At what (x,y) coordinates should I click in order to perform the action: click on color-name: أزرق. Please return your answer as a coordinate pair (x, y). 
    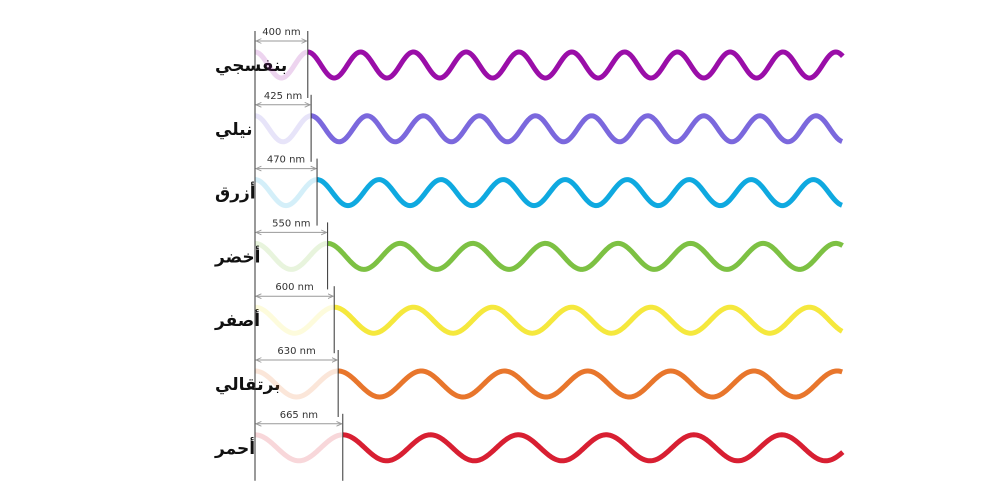
    Looking at the image, I should click on (235, 193).